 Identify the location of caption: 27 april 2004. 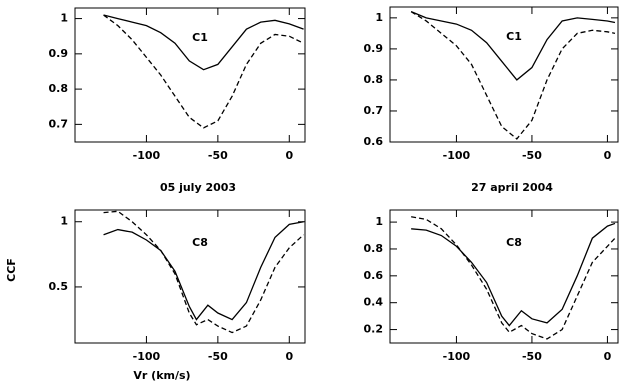
(512, 187).